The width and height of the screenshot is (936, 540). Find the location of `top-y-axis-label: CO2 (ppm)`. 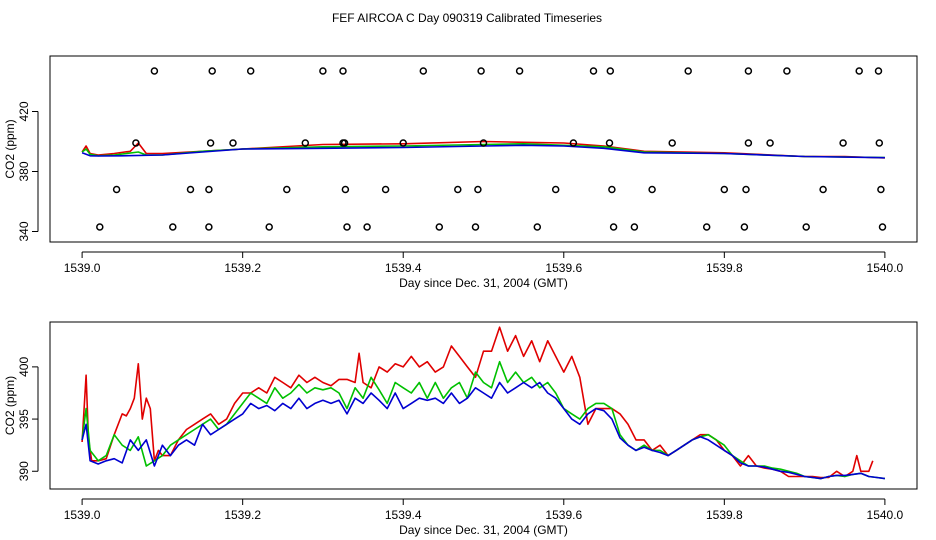

top-y-axis-label: CO2 (ppm) is located at coordinates (10, 148).